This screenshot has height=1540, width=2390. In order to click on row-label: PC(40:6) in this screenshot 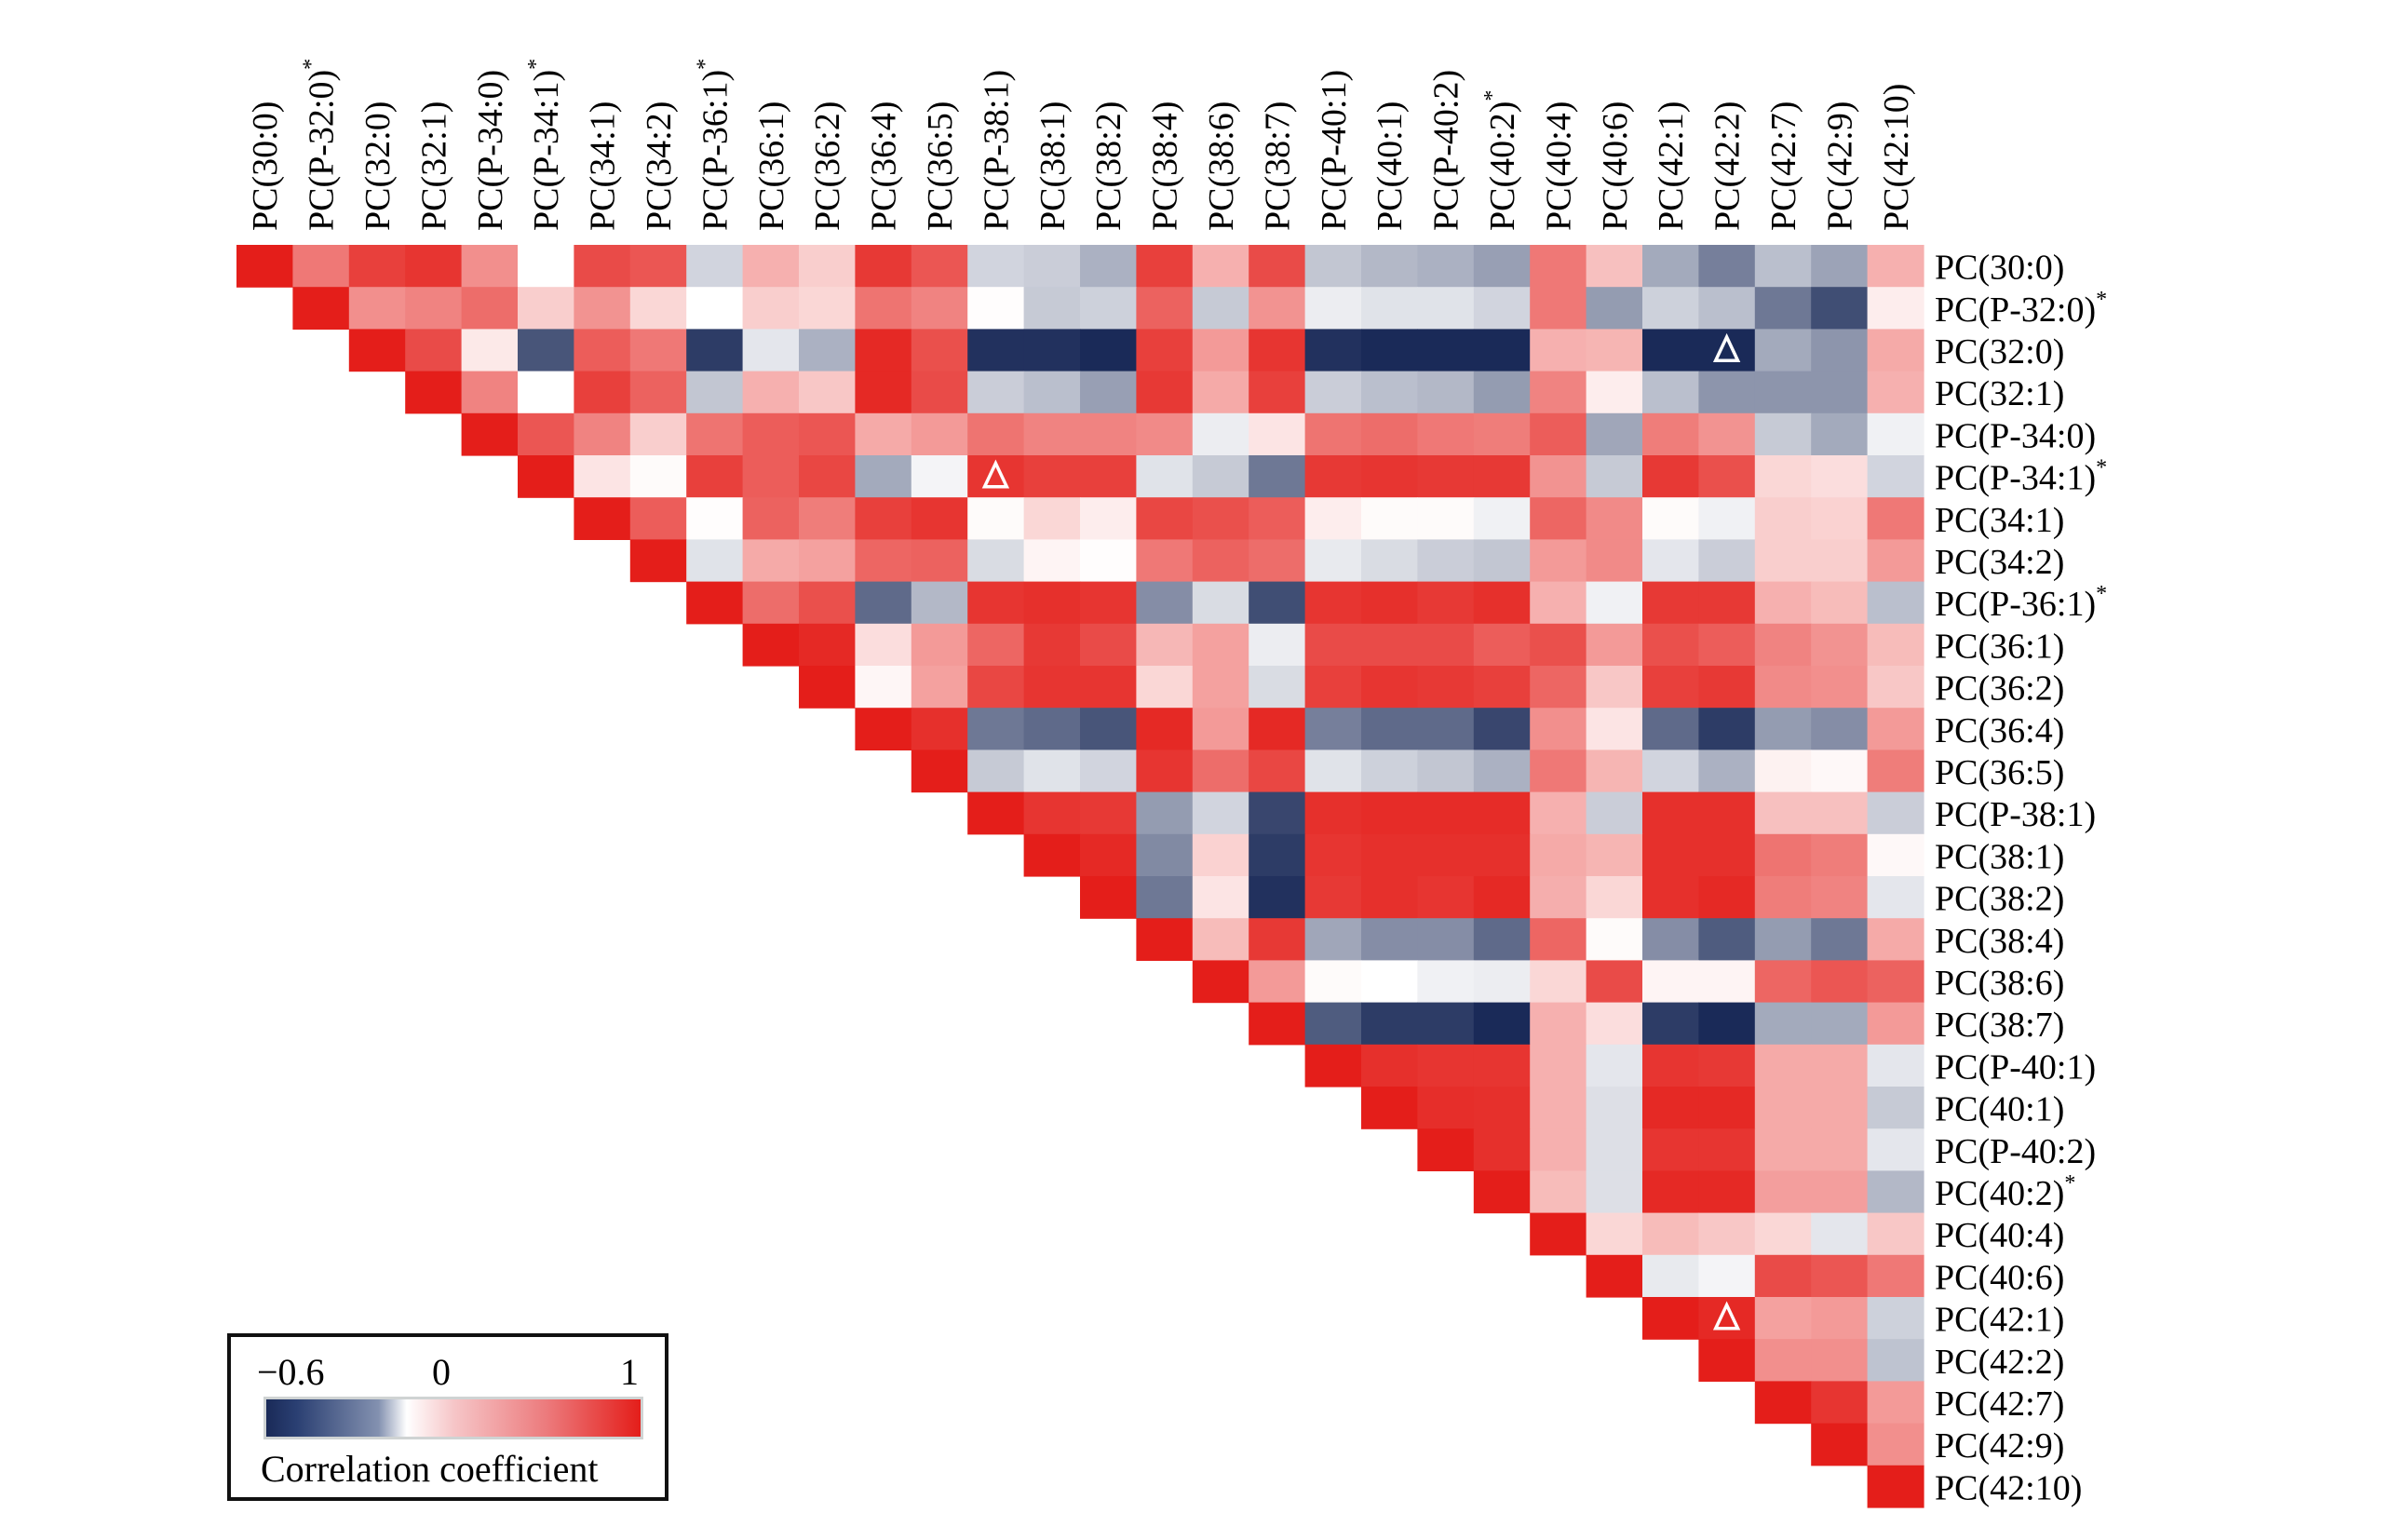, I will do `click(1999, 1278)`.